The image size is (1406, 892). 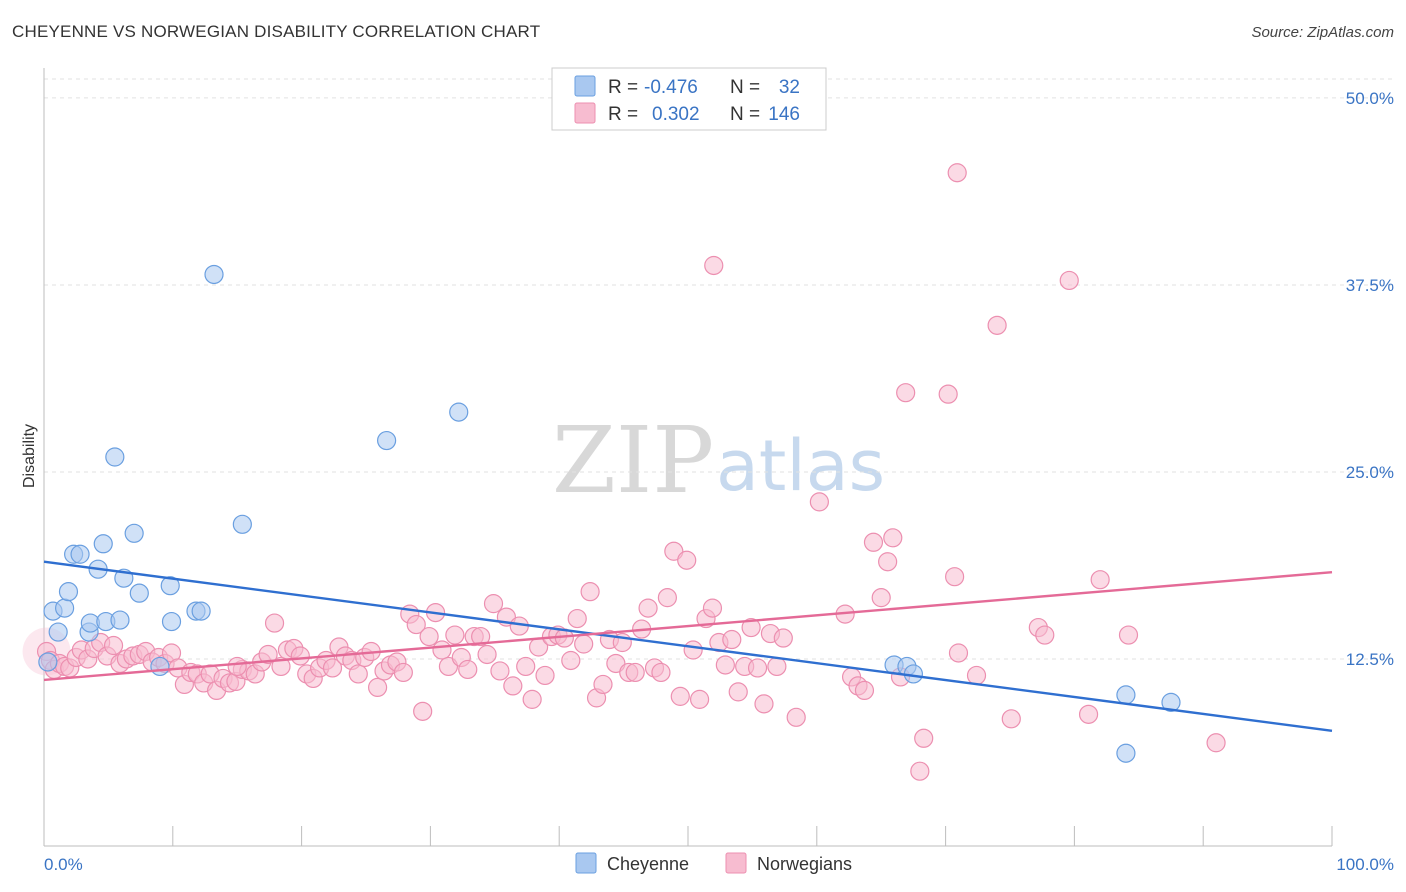 What do you see at coordinates (633, 460) in the screenshot?
I see `watermark-zip: ZIP` at bounding box center [633, 460].